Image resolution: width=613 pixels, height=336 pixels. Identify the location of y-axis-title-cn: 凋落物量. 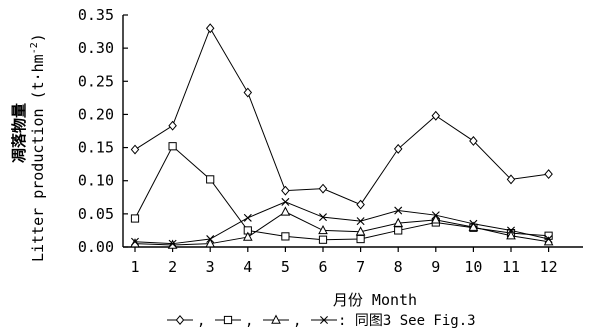
(19, 133).